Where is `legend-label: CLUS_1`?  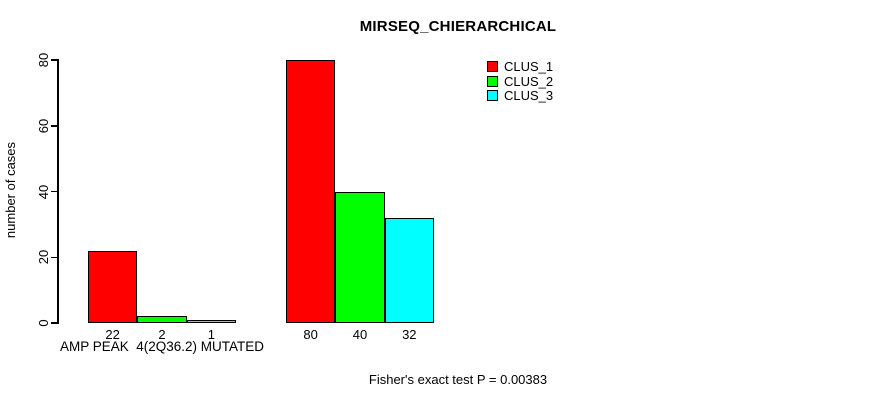 legend-label: CLUS_1 is located at coordinates (529, 66).